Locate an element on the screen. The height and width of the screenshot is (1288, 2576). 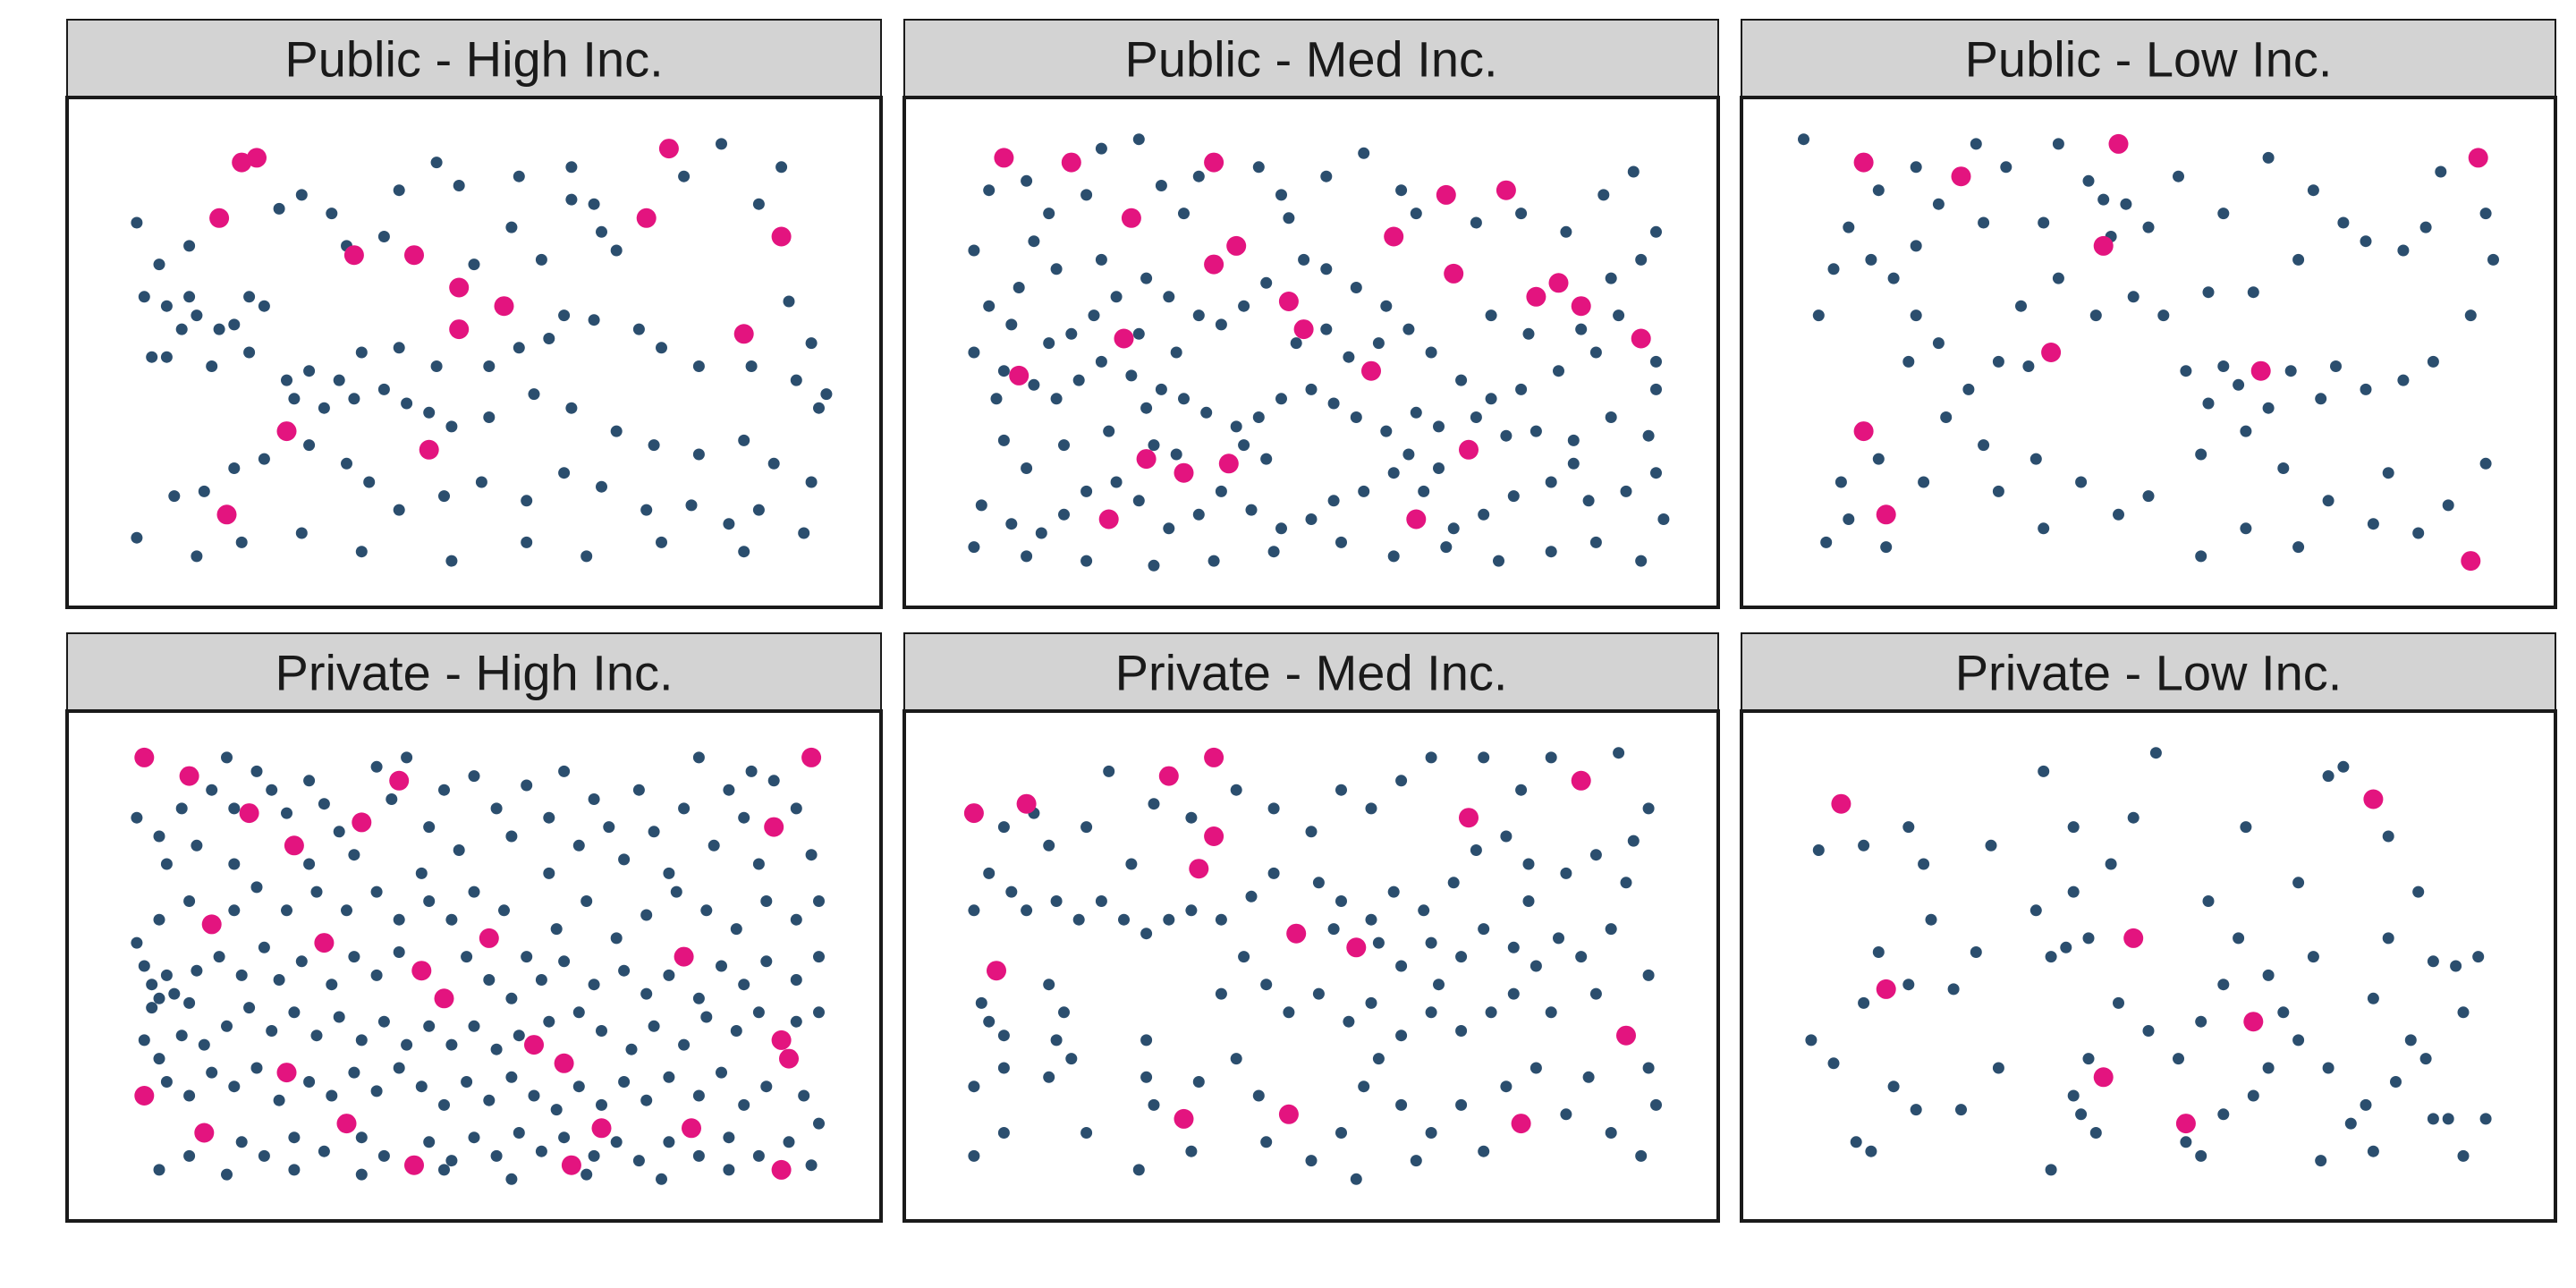
facet-strip is located at coordinates (2148, 672).